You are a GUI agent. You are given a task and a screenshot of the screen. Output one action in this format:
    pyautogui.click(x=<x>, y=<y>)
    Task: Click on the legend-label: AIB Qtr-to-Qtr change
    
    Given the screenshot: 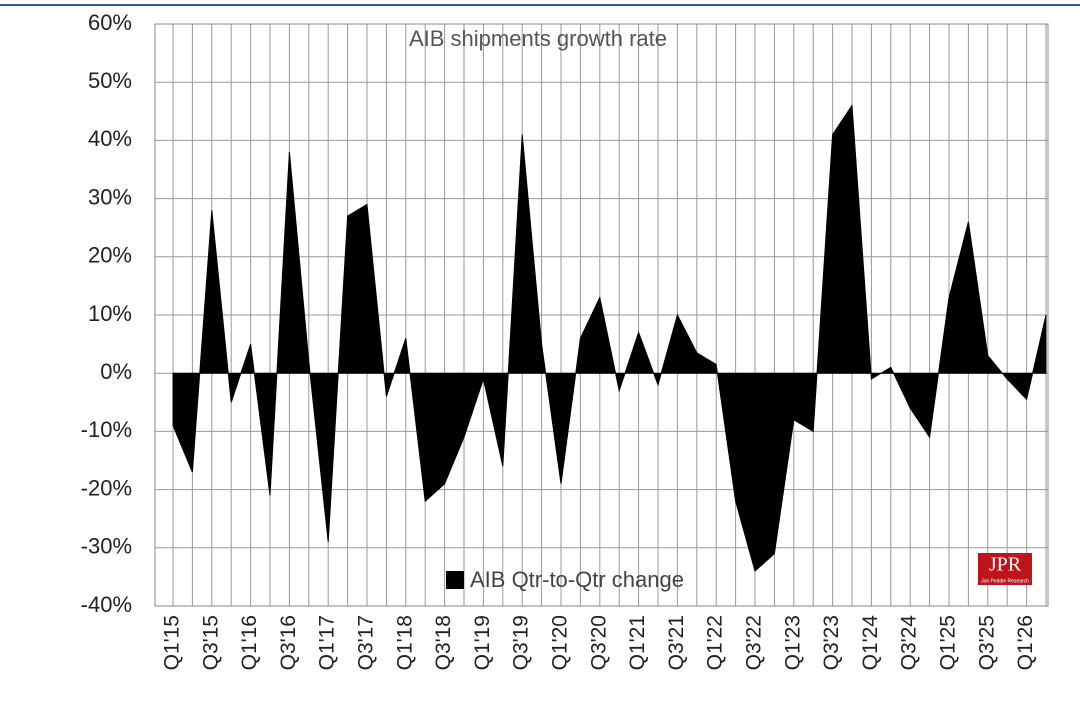 What is the action you would take?
    pyautogui.click(x=577, y=579)
    